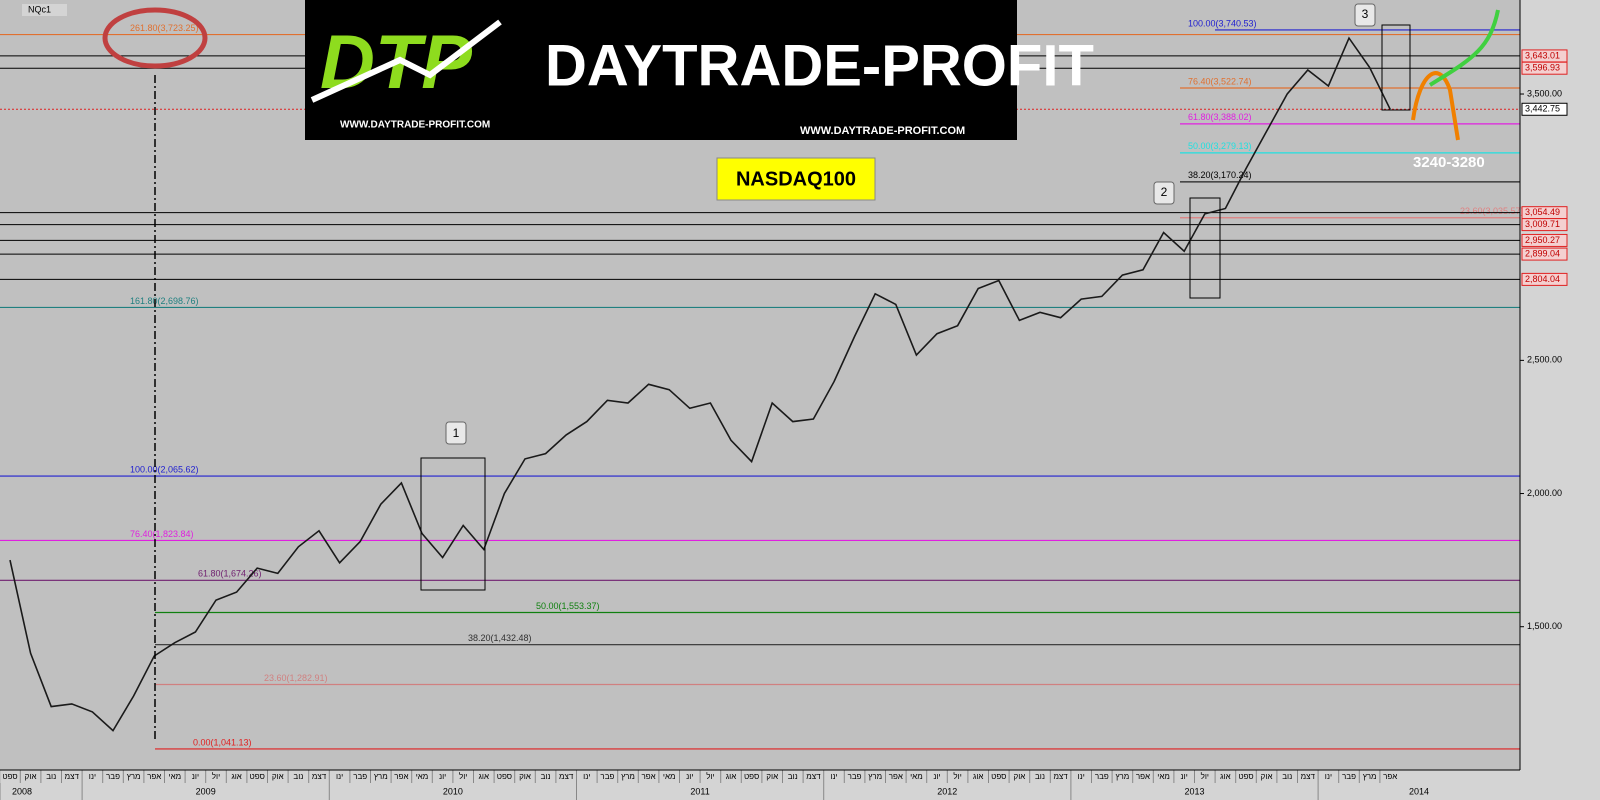  I want to click on fib-label: 100.00(2,065.62), so click(164, 469).